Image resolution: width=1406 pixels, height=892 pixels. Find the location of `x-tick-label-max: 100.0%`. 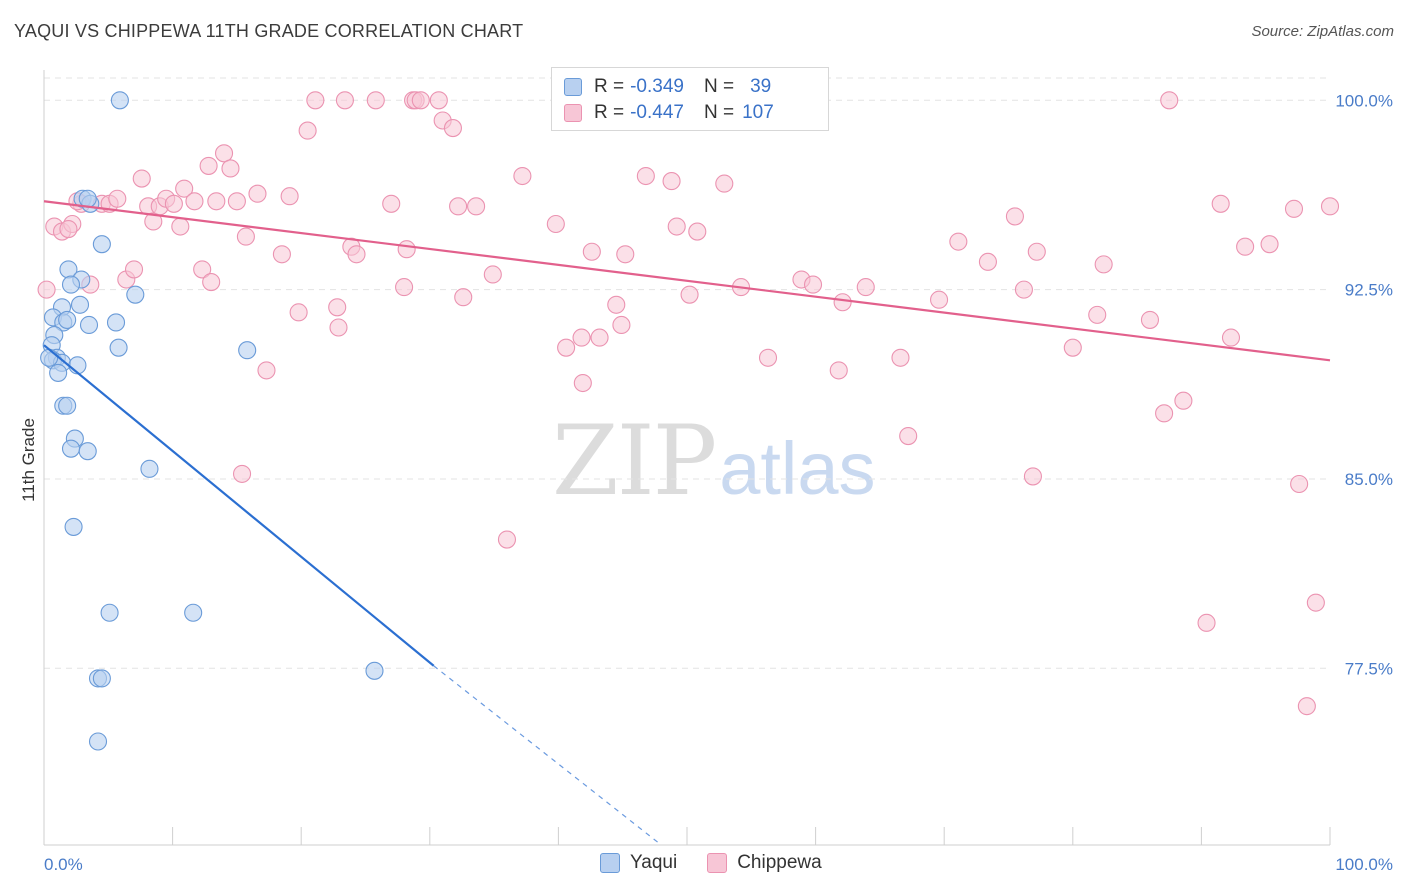

x-tick-label-max: 100.0% is located at coordinates (1364, 864).